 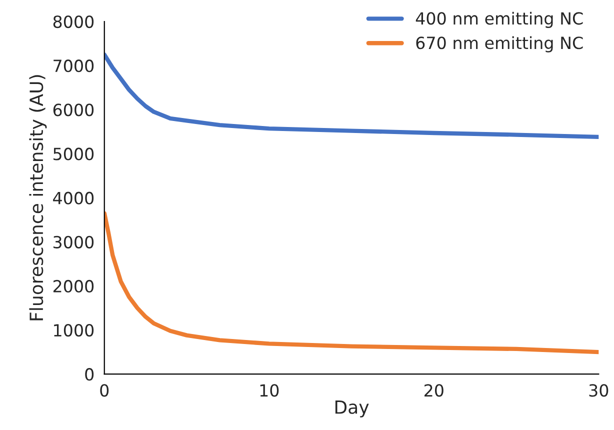 What do you see at coordinates (74, 242) in the screenshot?
I see `y-tick-label: 3000` at bounding box center [74, 242].